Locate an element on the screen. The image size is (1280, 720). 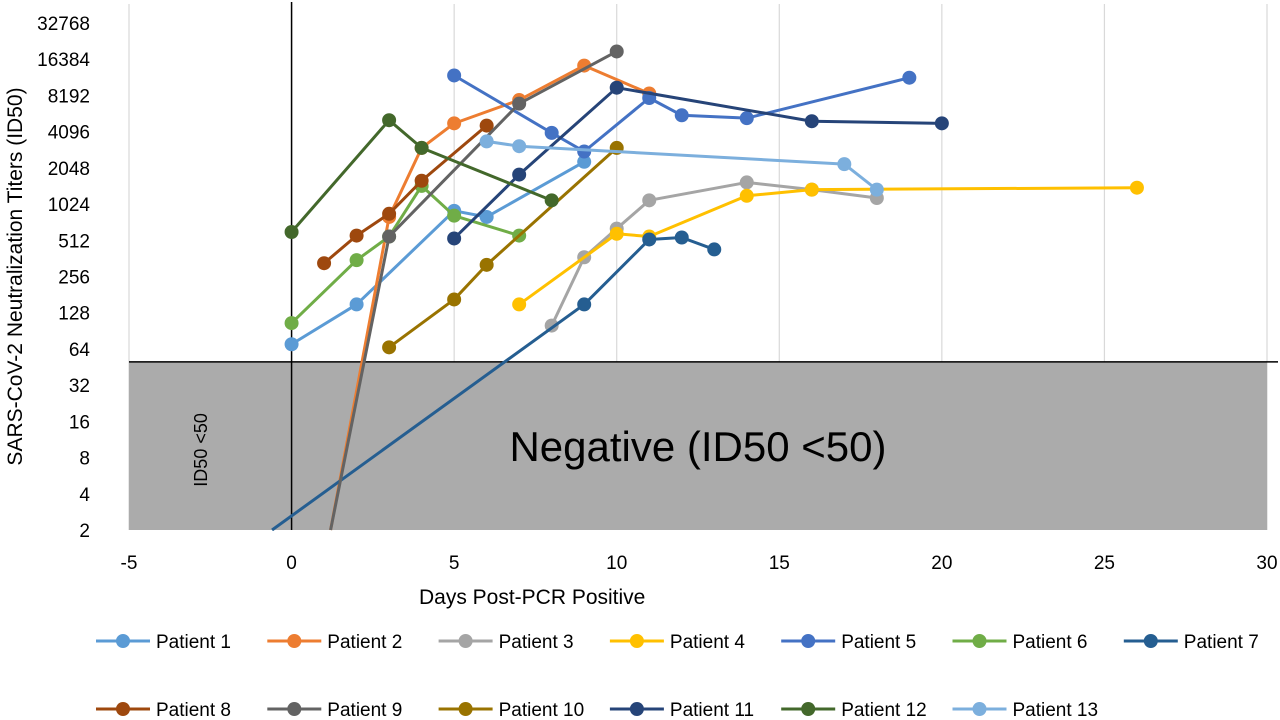
legend-item-6: Patient 6 is located at coordinates (1020, 642).